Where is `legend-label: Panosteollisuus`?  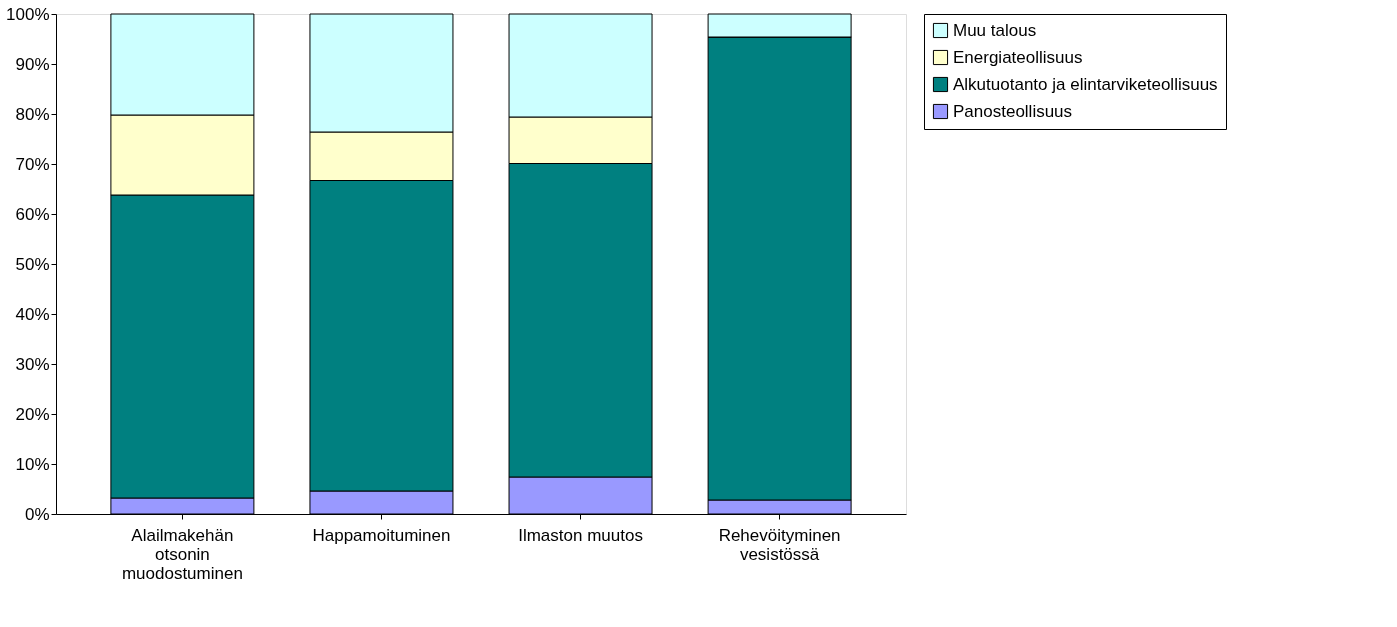
legend-label: Panosteollisuus is located at coordinates (1013, 111).